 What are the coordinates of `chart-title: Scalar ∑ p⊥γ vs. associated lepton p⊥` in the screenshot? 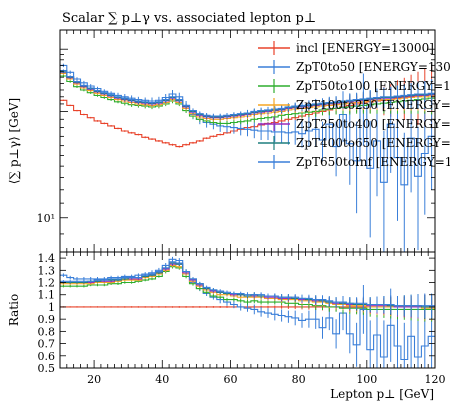 It's located at (189, 18).